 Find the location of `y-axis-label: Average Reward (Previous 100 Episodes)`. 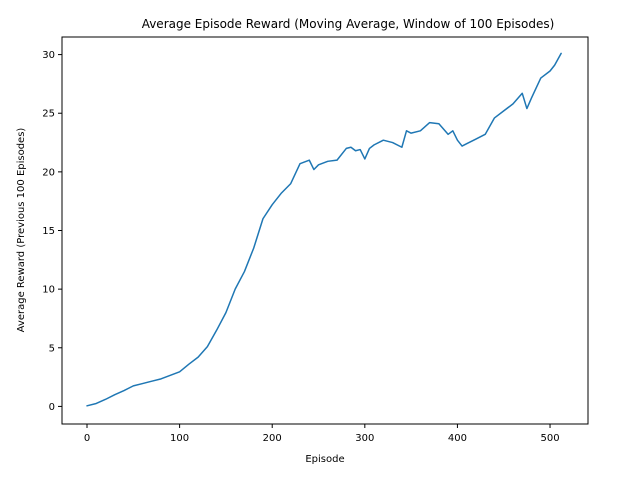

y-axis-label: Average Reward (Previous 100 Episodes) is located at coordinates (21, 230).